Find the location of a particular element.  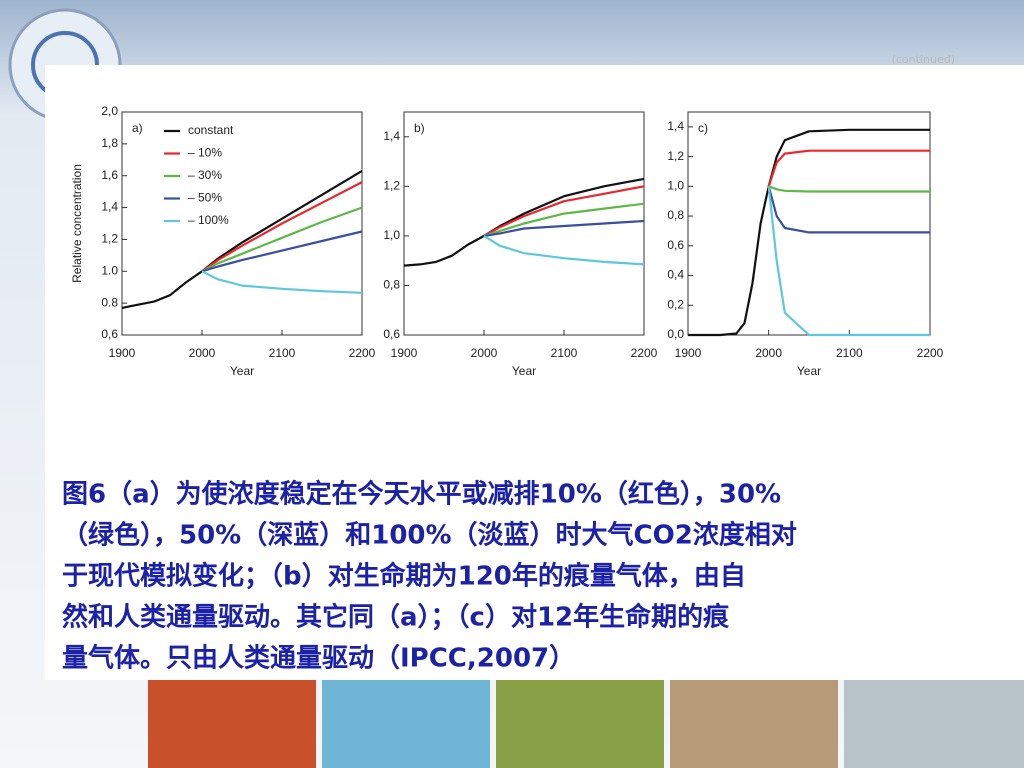

caption-line: 于现代模拟变化；（b）对生命期为120年的痕量气体，由自 is located at coordinates (404, 576).